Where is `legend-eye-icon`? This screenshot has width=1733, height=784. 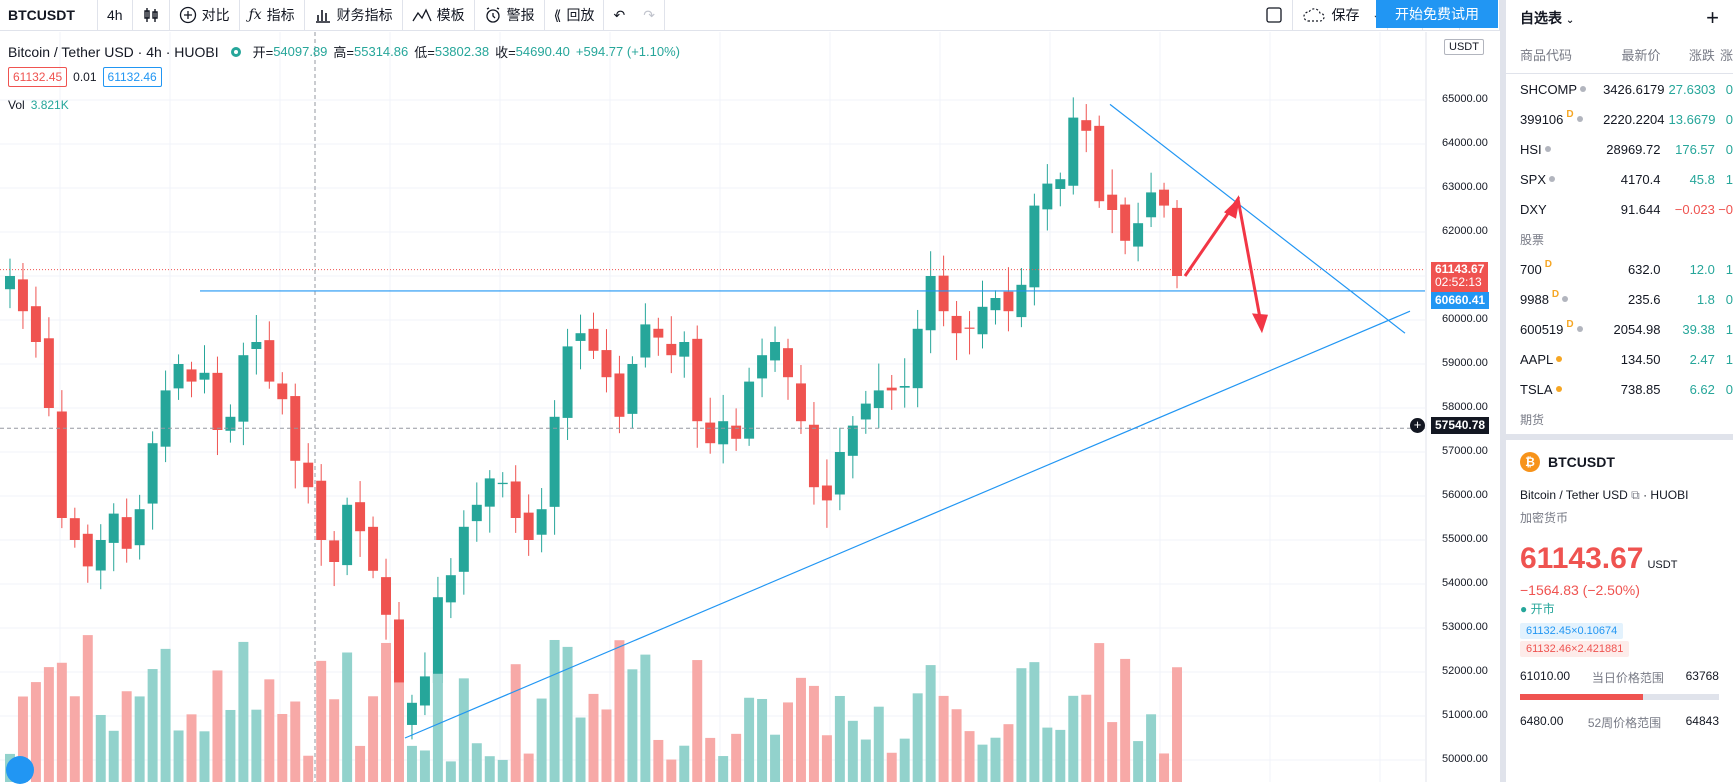 legend-eye-icon is located at coordinates (235, 51).